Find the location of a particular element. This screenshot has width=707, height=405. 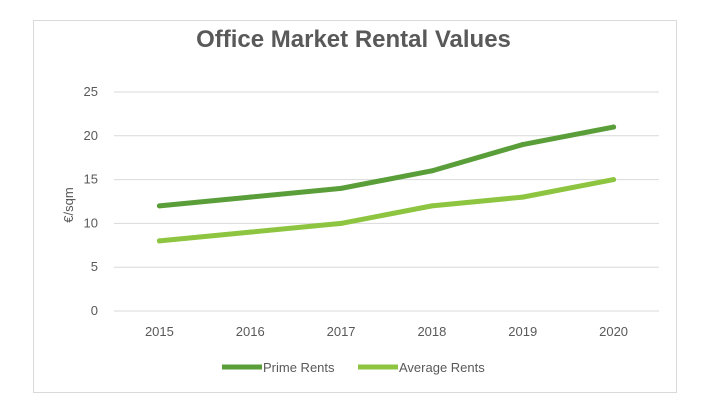

y-tick-label: 5 is located at coordinates (94, 266).